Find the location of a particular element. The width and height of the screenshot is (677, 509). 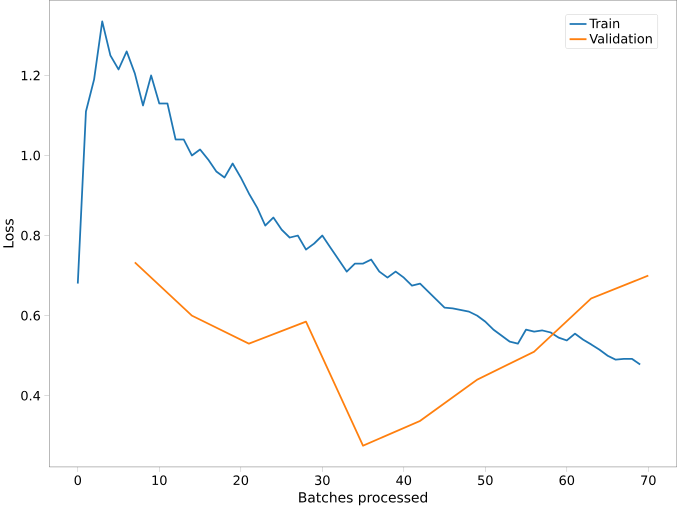

legend-label: Train is located at coordinates (604, 23).